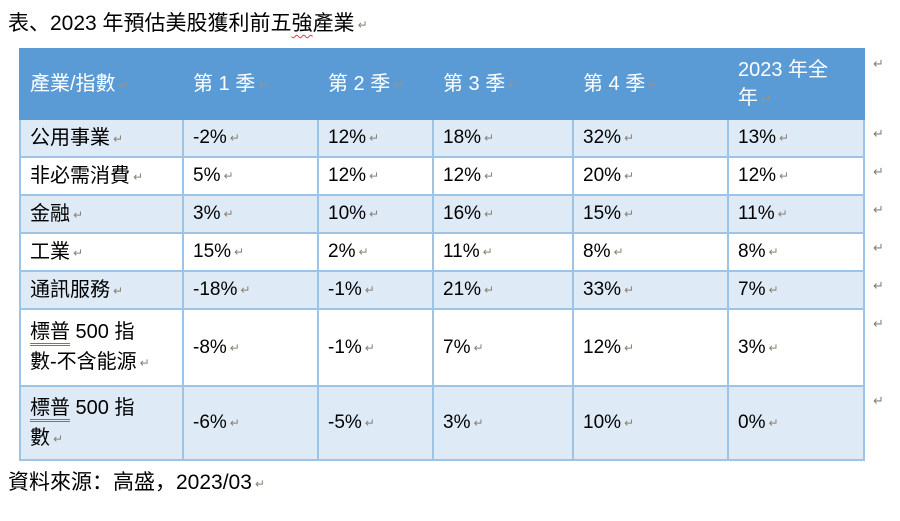  I want to click on grammar-underlined-word: 標普, so click(50, 409).